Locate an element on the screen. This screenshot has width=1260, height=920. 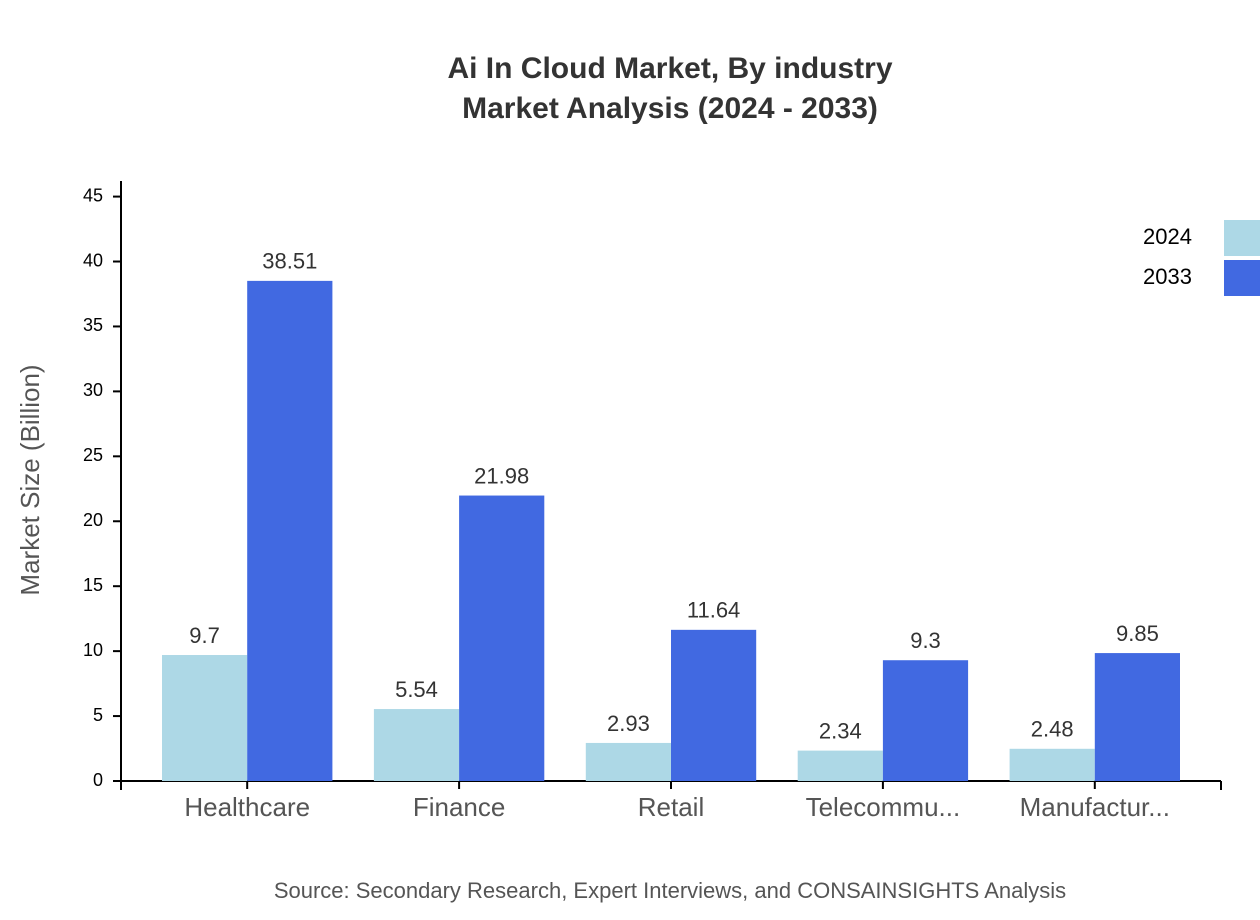
y-tick-label: 5 is located at coordinates (98, 715).